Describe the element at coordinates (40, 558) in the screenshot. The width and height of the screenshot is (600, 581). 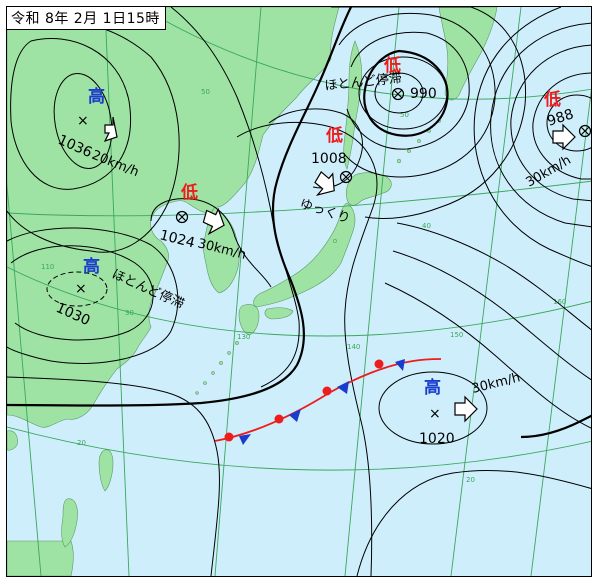
I see `philippines` at that location.